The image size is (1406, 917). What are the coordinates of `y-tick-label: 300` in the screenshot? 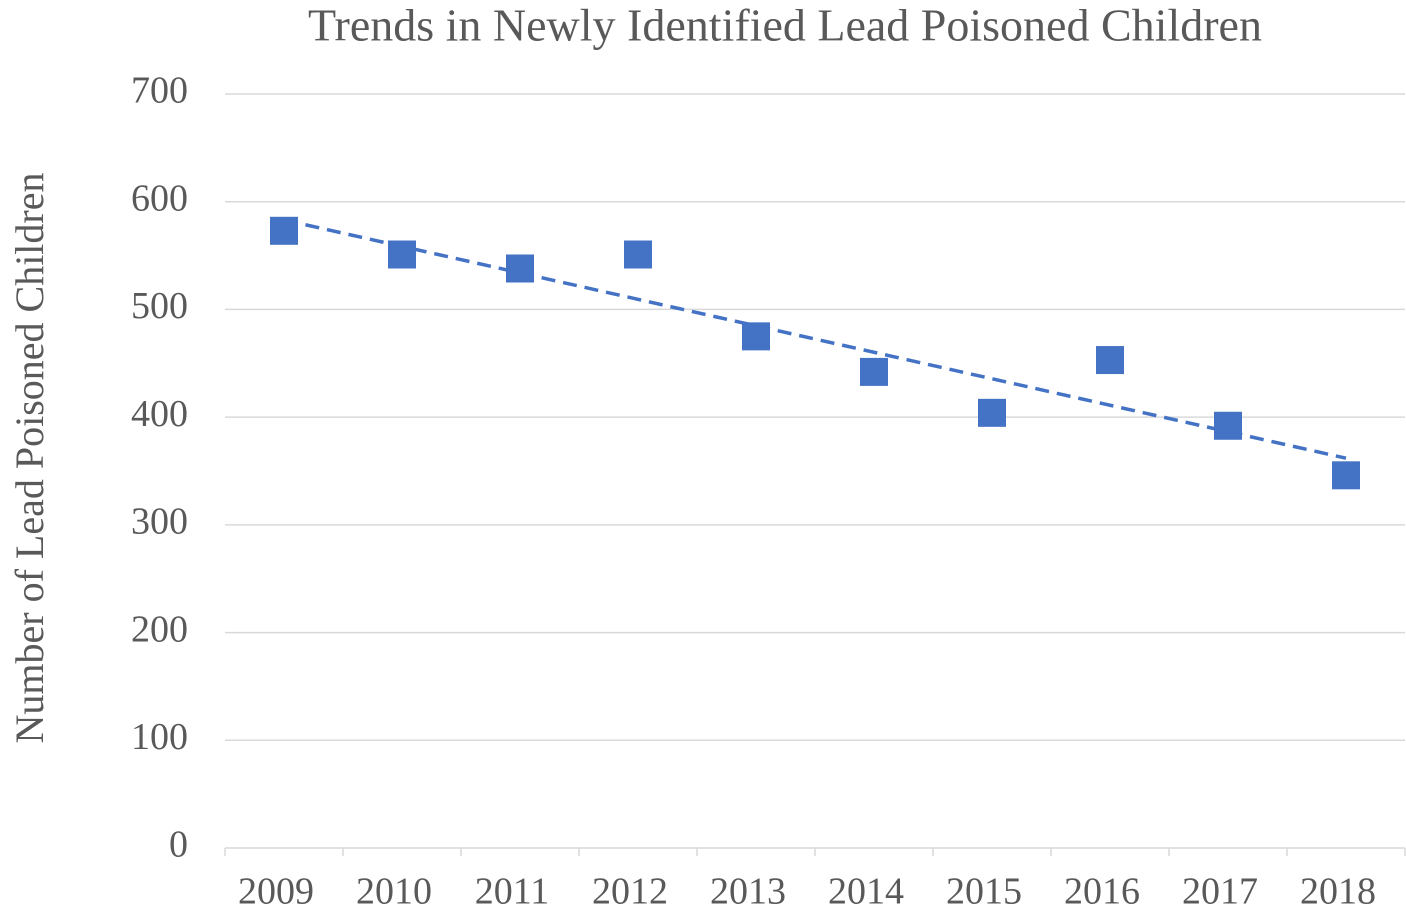 It's located at (159, 522).